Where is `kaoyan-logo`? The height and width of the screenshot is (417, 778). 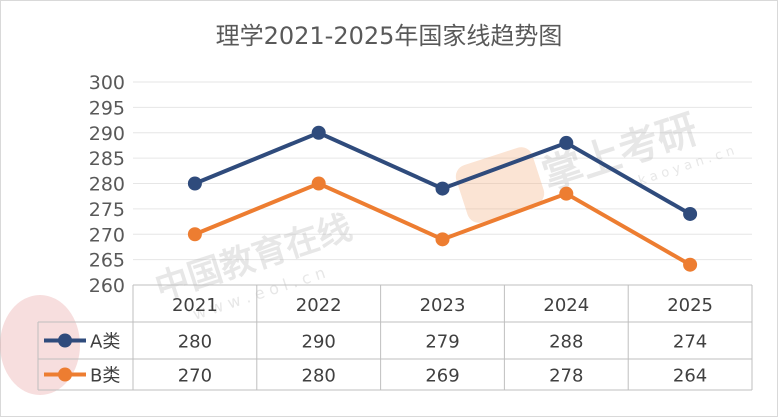
kaoyan-logo is located at coordinates (500, 185).